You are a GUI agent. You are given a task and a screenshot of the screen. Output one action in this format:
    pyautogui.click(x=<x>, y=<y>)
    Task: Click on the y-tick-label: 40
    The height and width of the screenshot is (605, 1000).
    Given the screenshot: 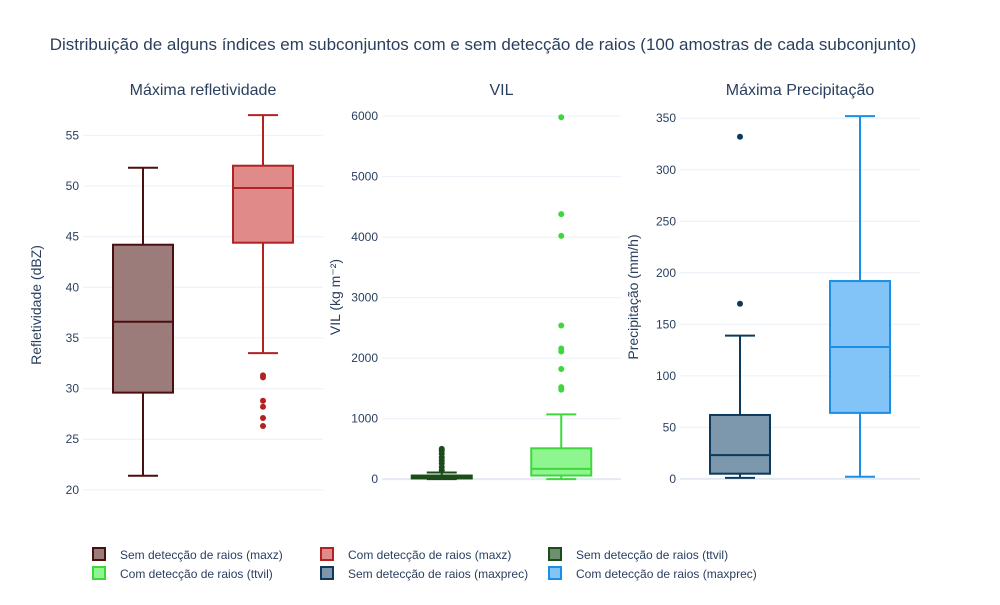 What is the action you would take?
    pyautogui.click(x=73, y=287)
    